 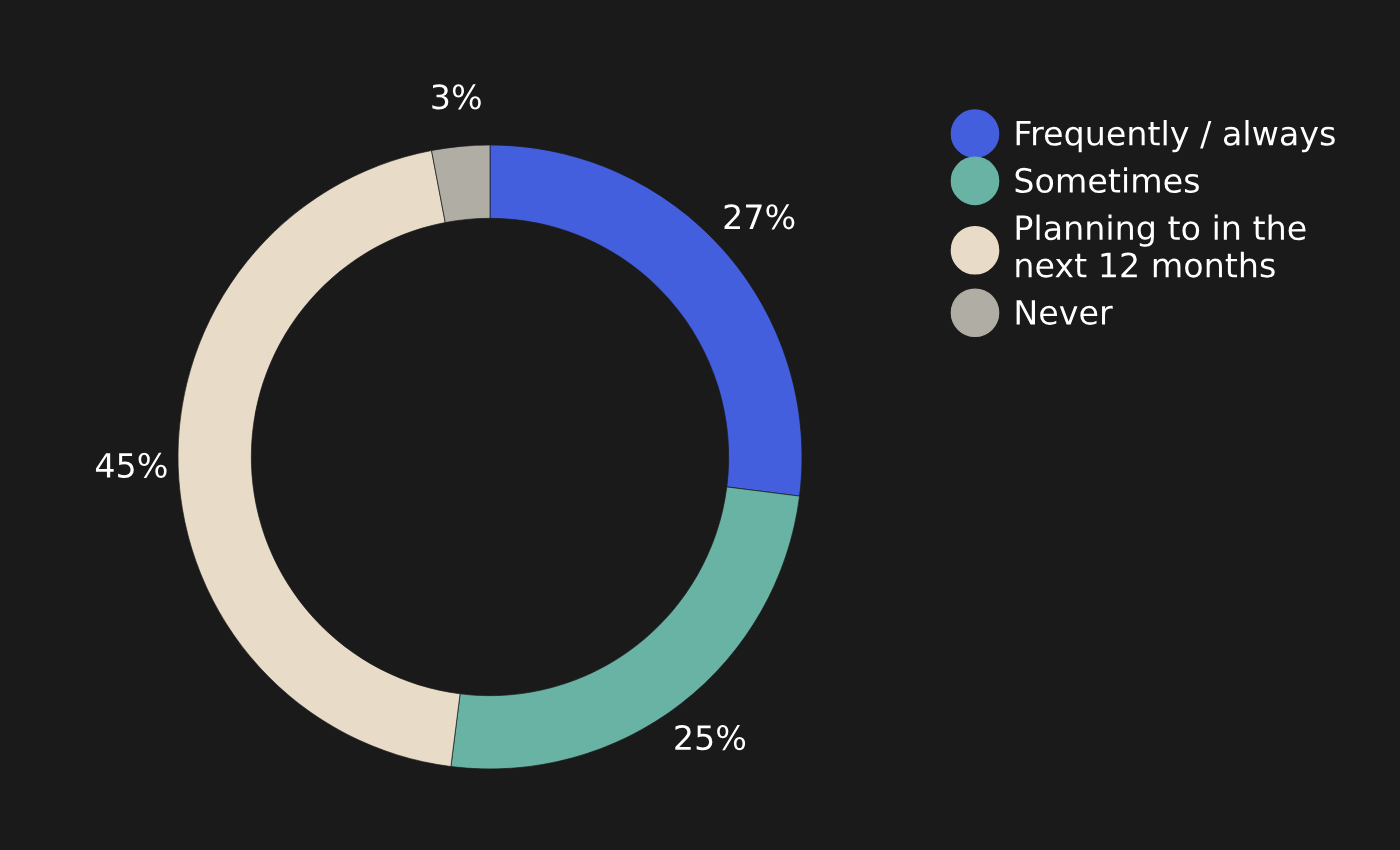 I want to click on data-label: 27%, so click(x=759, y=217).